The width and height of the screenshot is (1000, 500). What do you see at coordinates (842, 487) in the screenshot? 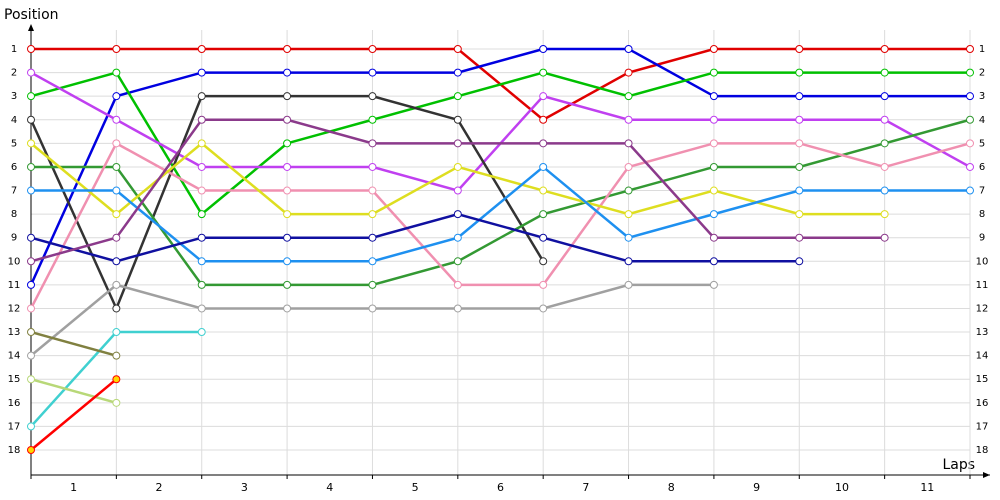
I see `x-tick-label: 10` at bounding box center [842, 487].